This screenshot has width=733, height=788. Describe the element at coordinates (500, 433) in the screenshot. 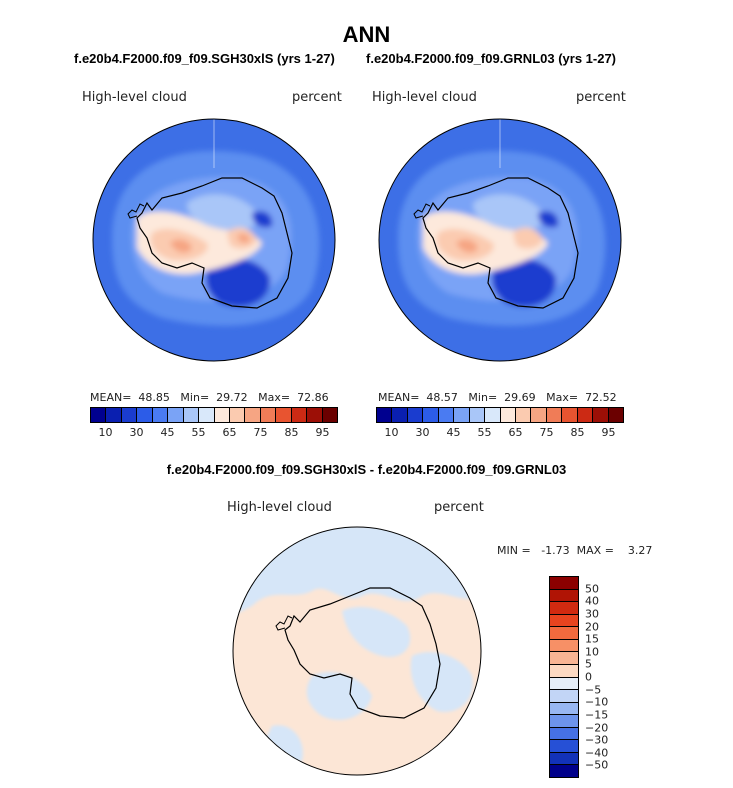

I see `panel-2-colorbar-labels: 10 30 45 55 65 75 85 95` at that location.